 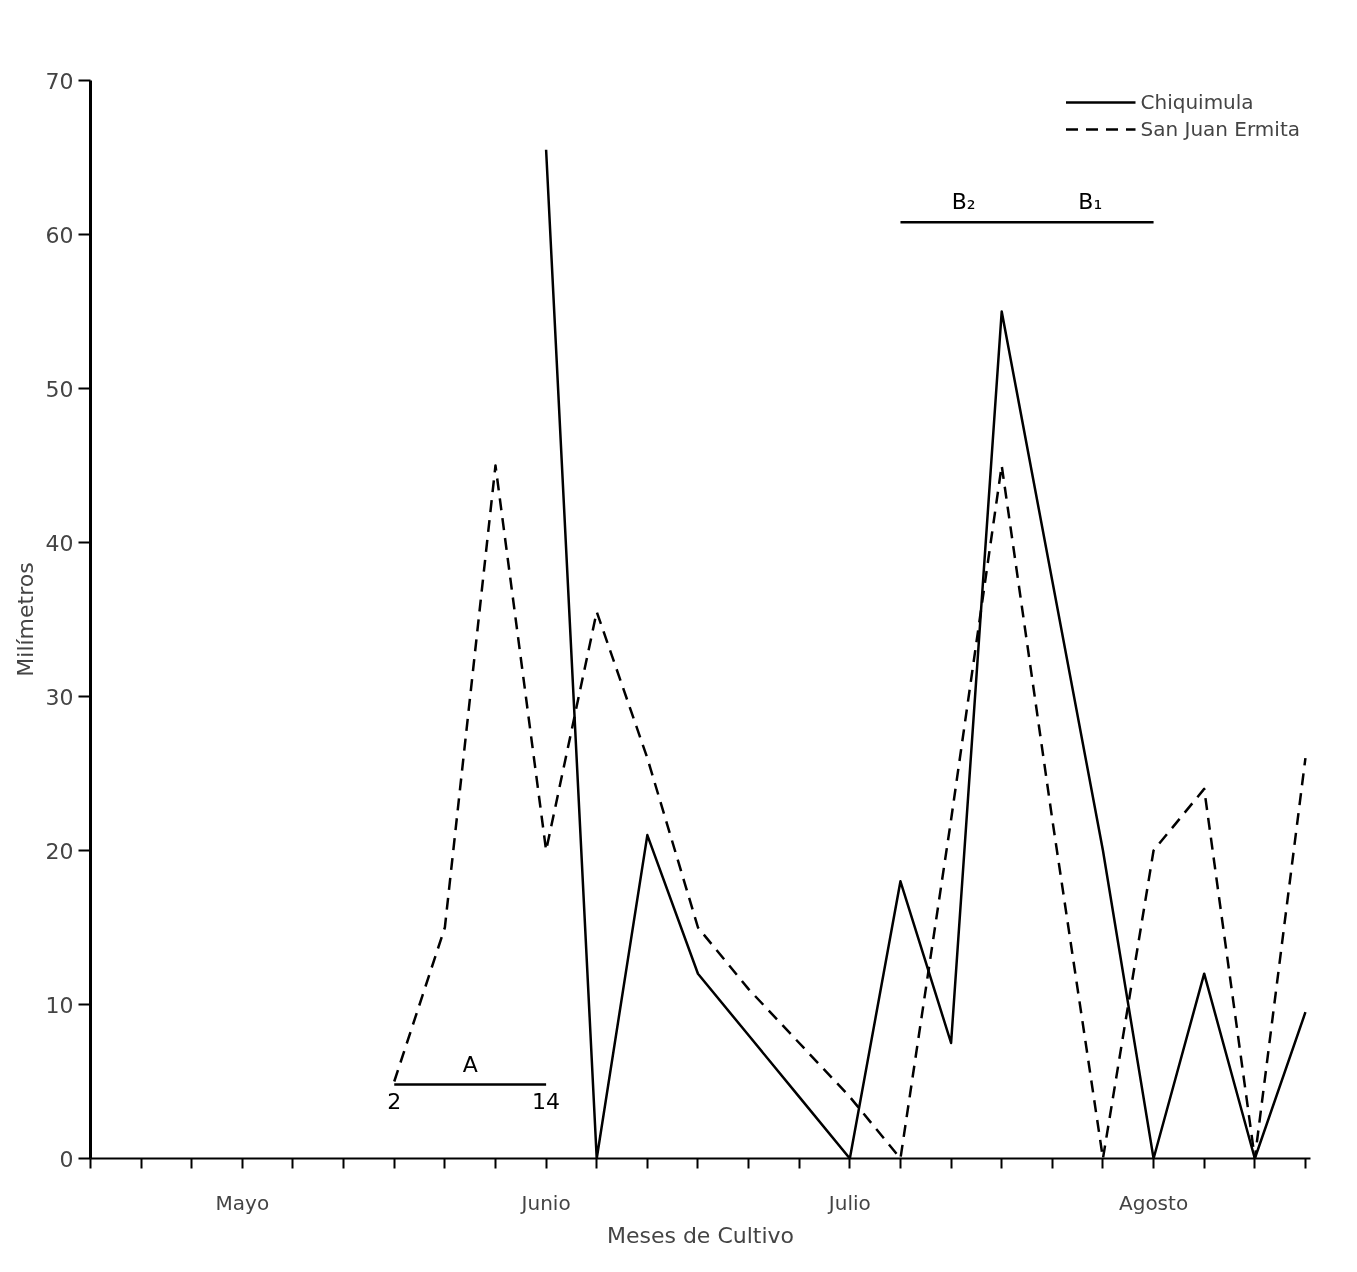 I want to click on y-tick-label: 10, so click(x=59, y=1005).